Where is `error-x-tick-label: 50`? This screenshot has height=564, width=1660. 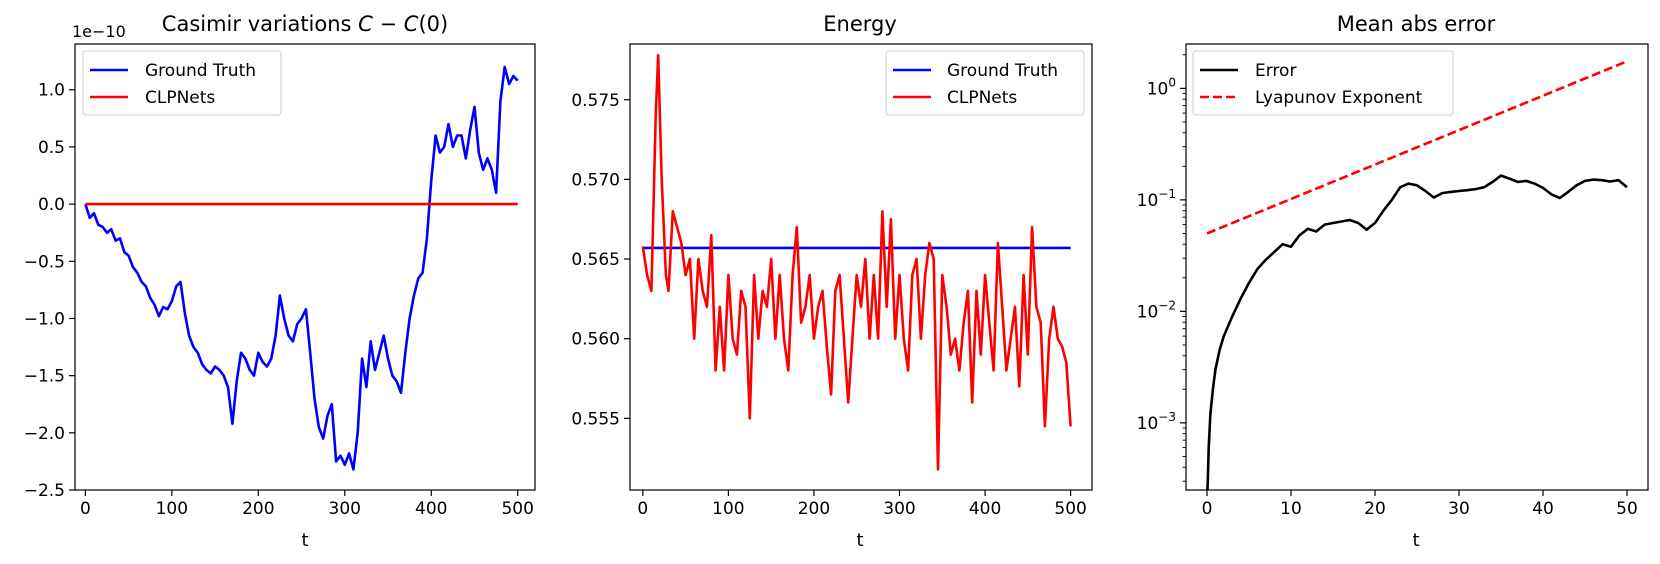 error-x-tick-label: 50 is located at coordinates (1627, 509).